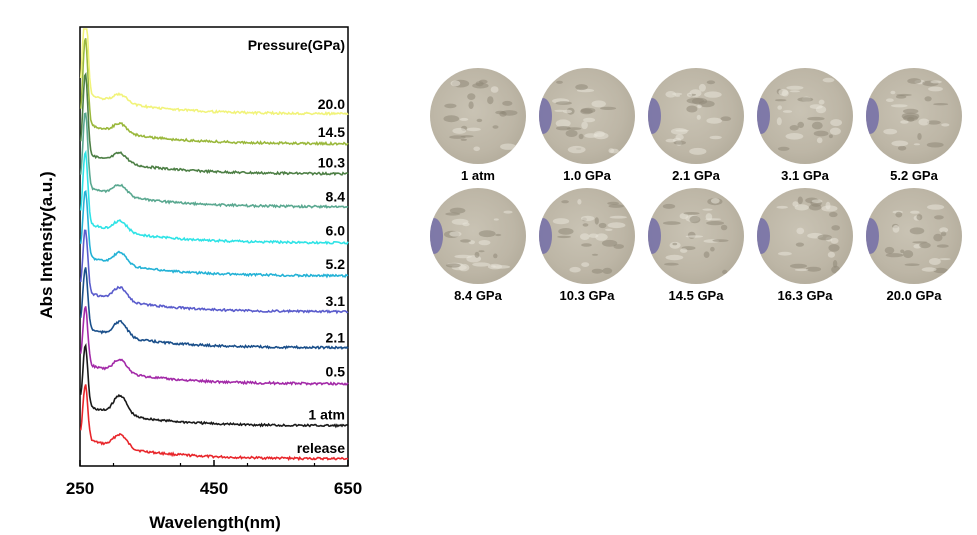 This screenshot has height=535, width=977. Describe the element at coordinates (80, 488) in the screenshot. I see `x-tick-label: 250` at that location.